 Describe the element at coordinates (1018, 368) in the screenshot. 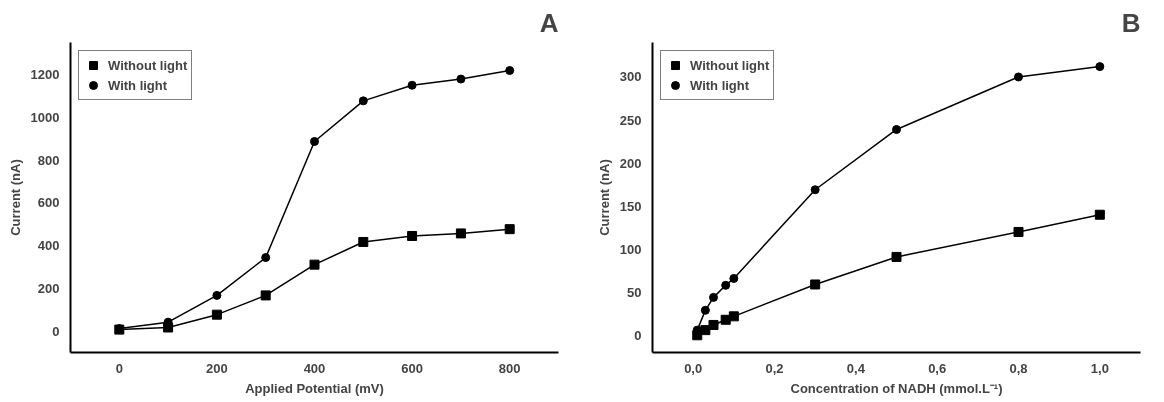

I see `x-tick-label: 0,8` at that location.